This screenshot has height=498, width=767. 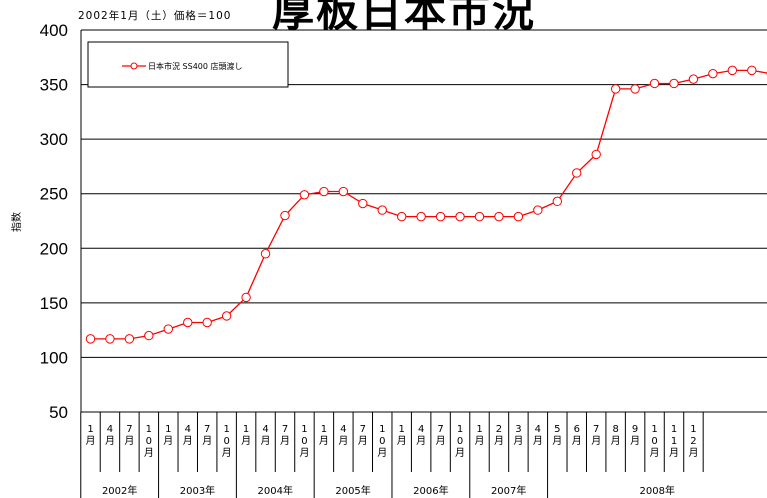 What do you see at coordinates (54, 303) in the screenshot?
I see `y-tick-label: 150` at bounding box center [54, 303].